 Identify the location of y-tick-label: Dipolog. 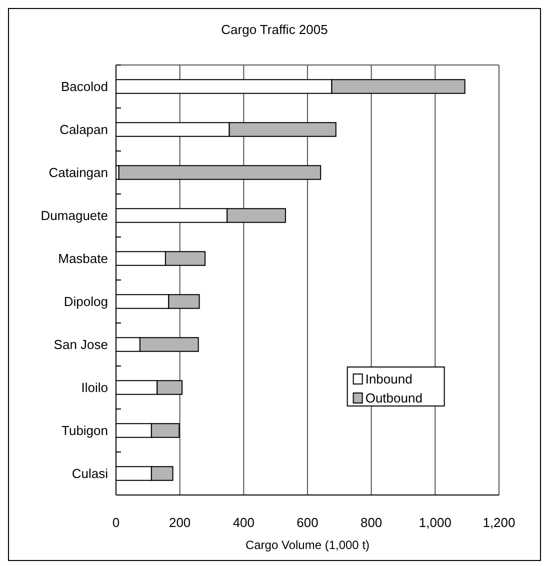
(86, 302).